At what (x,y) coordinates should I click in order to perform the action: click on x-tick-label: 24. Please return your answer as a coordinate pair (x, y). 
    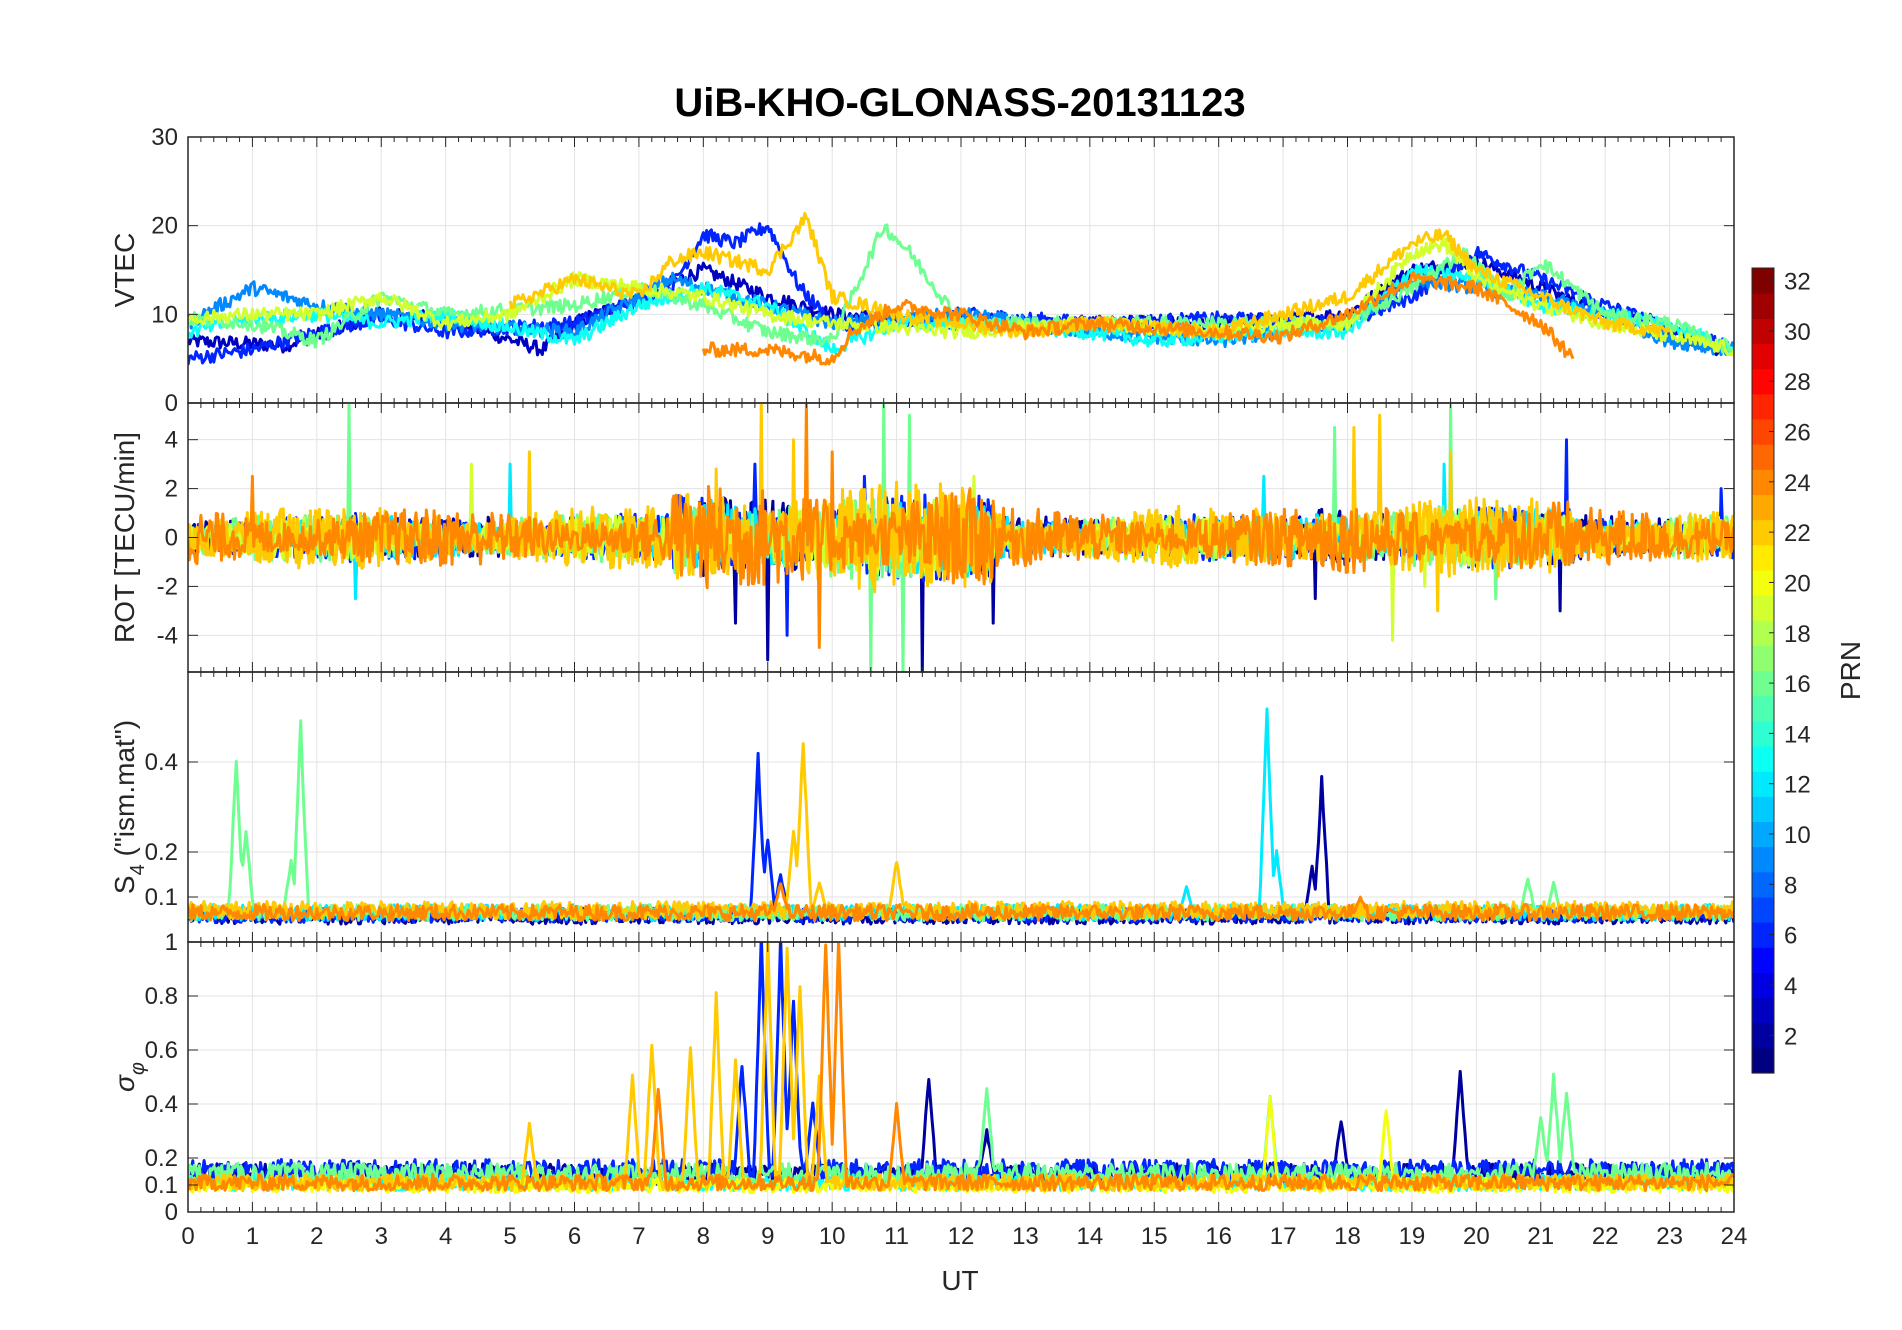
    Looking at the image, I should click on (1734, 1236).